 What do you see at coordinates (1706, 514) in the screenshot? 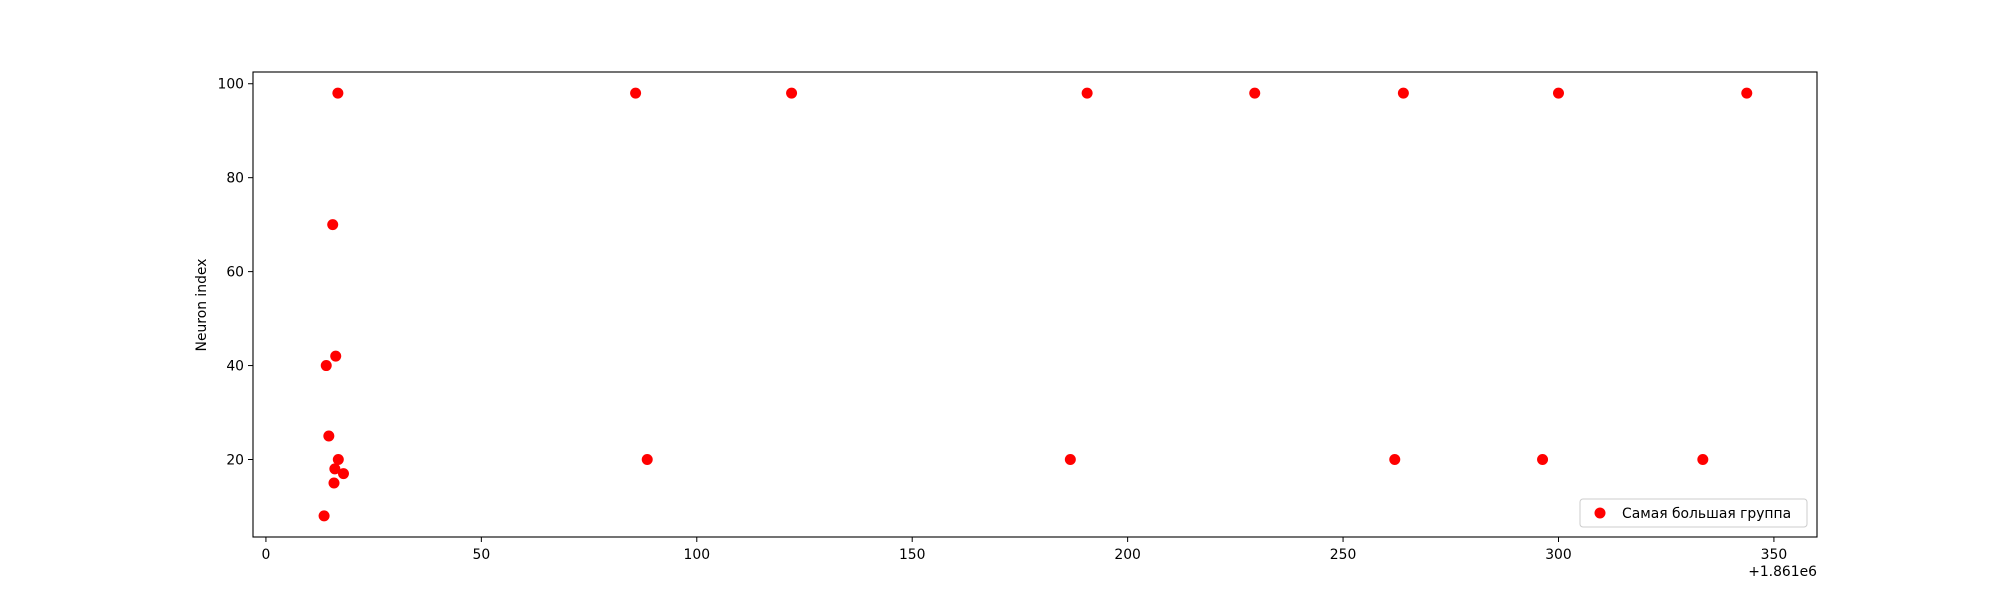
I see `legend-label: Самая большая группа` at bounding box center [1706, 514].